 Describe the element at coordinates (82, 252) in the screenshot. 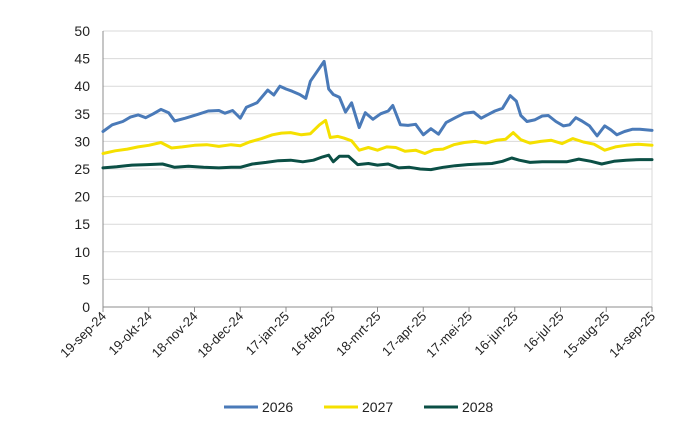

I see `y-tick-label: 10` at that location.